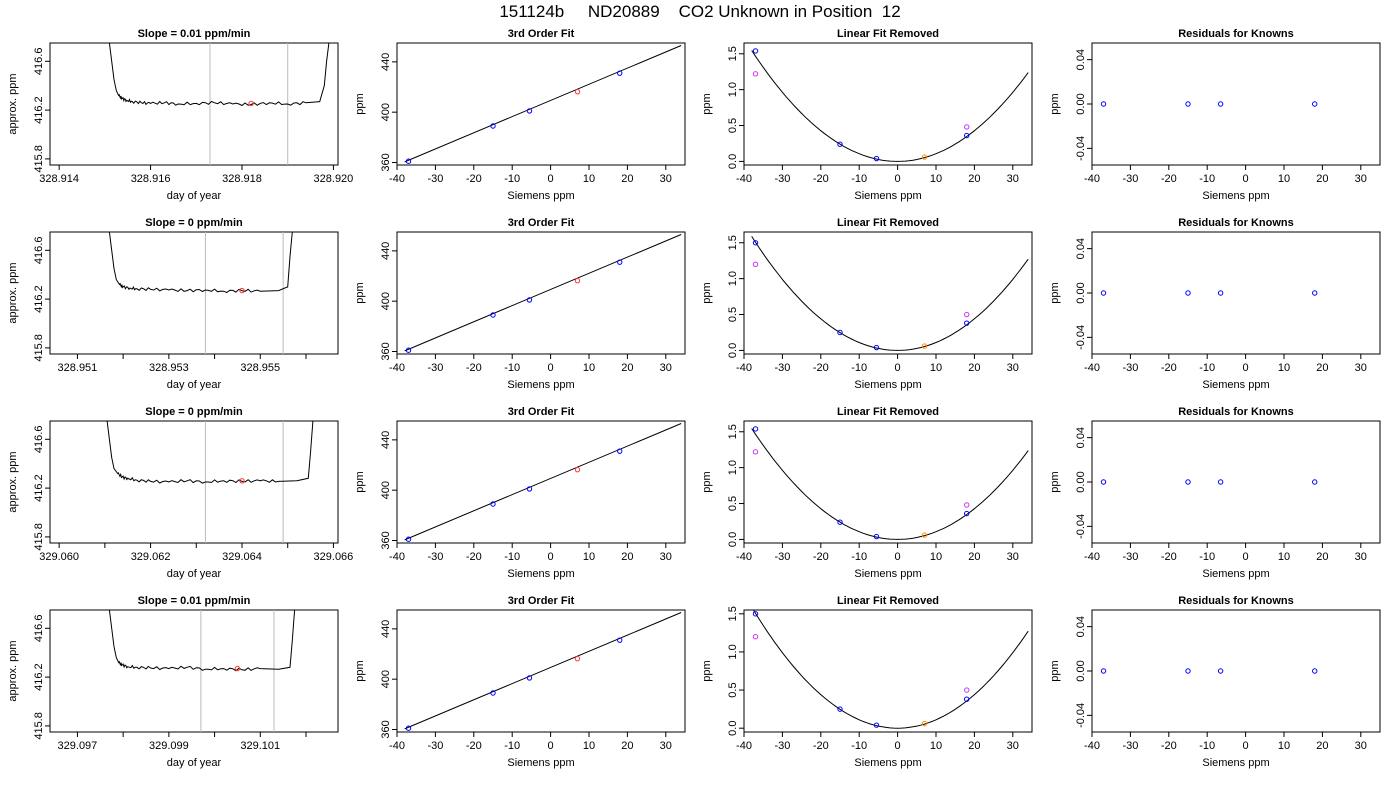  I want to click on y-tick-label: 0.04, so click(1081, 626).